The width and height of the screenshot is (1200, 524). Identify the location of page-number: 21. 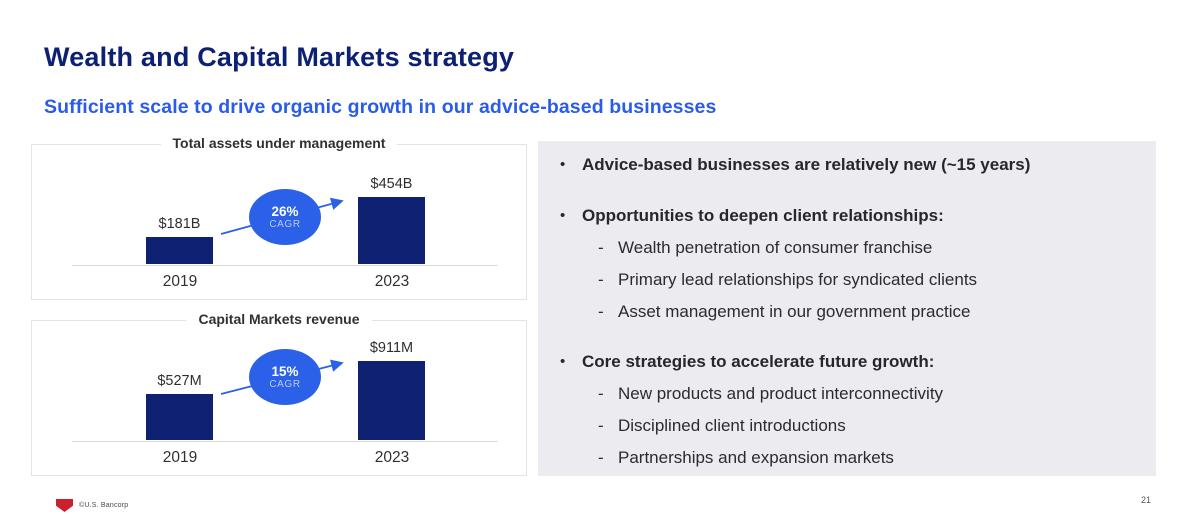
(1146, 500).